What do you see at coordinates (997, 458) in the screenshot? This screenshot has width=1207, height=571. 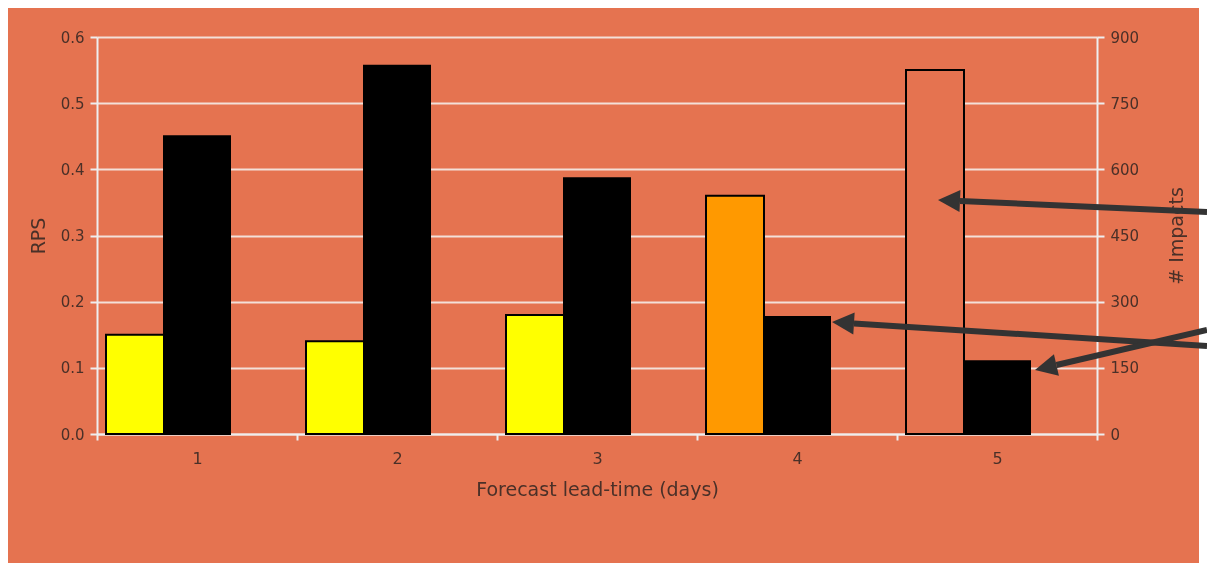 I see `x-tick-label: 5` at bounding box center [997, 458].